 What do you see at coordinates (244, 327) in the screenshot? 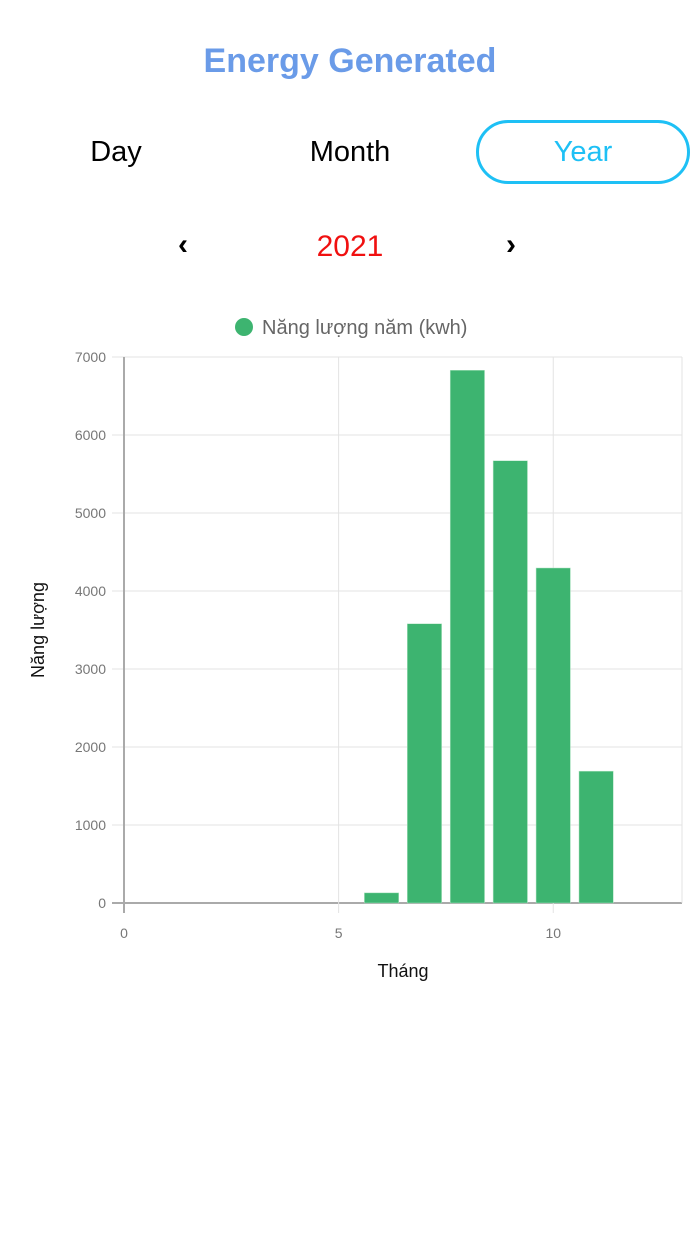
I see `legend-marker` at bounding box center [244, 327].